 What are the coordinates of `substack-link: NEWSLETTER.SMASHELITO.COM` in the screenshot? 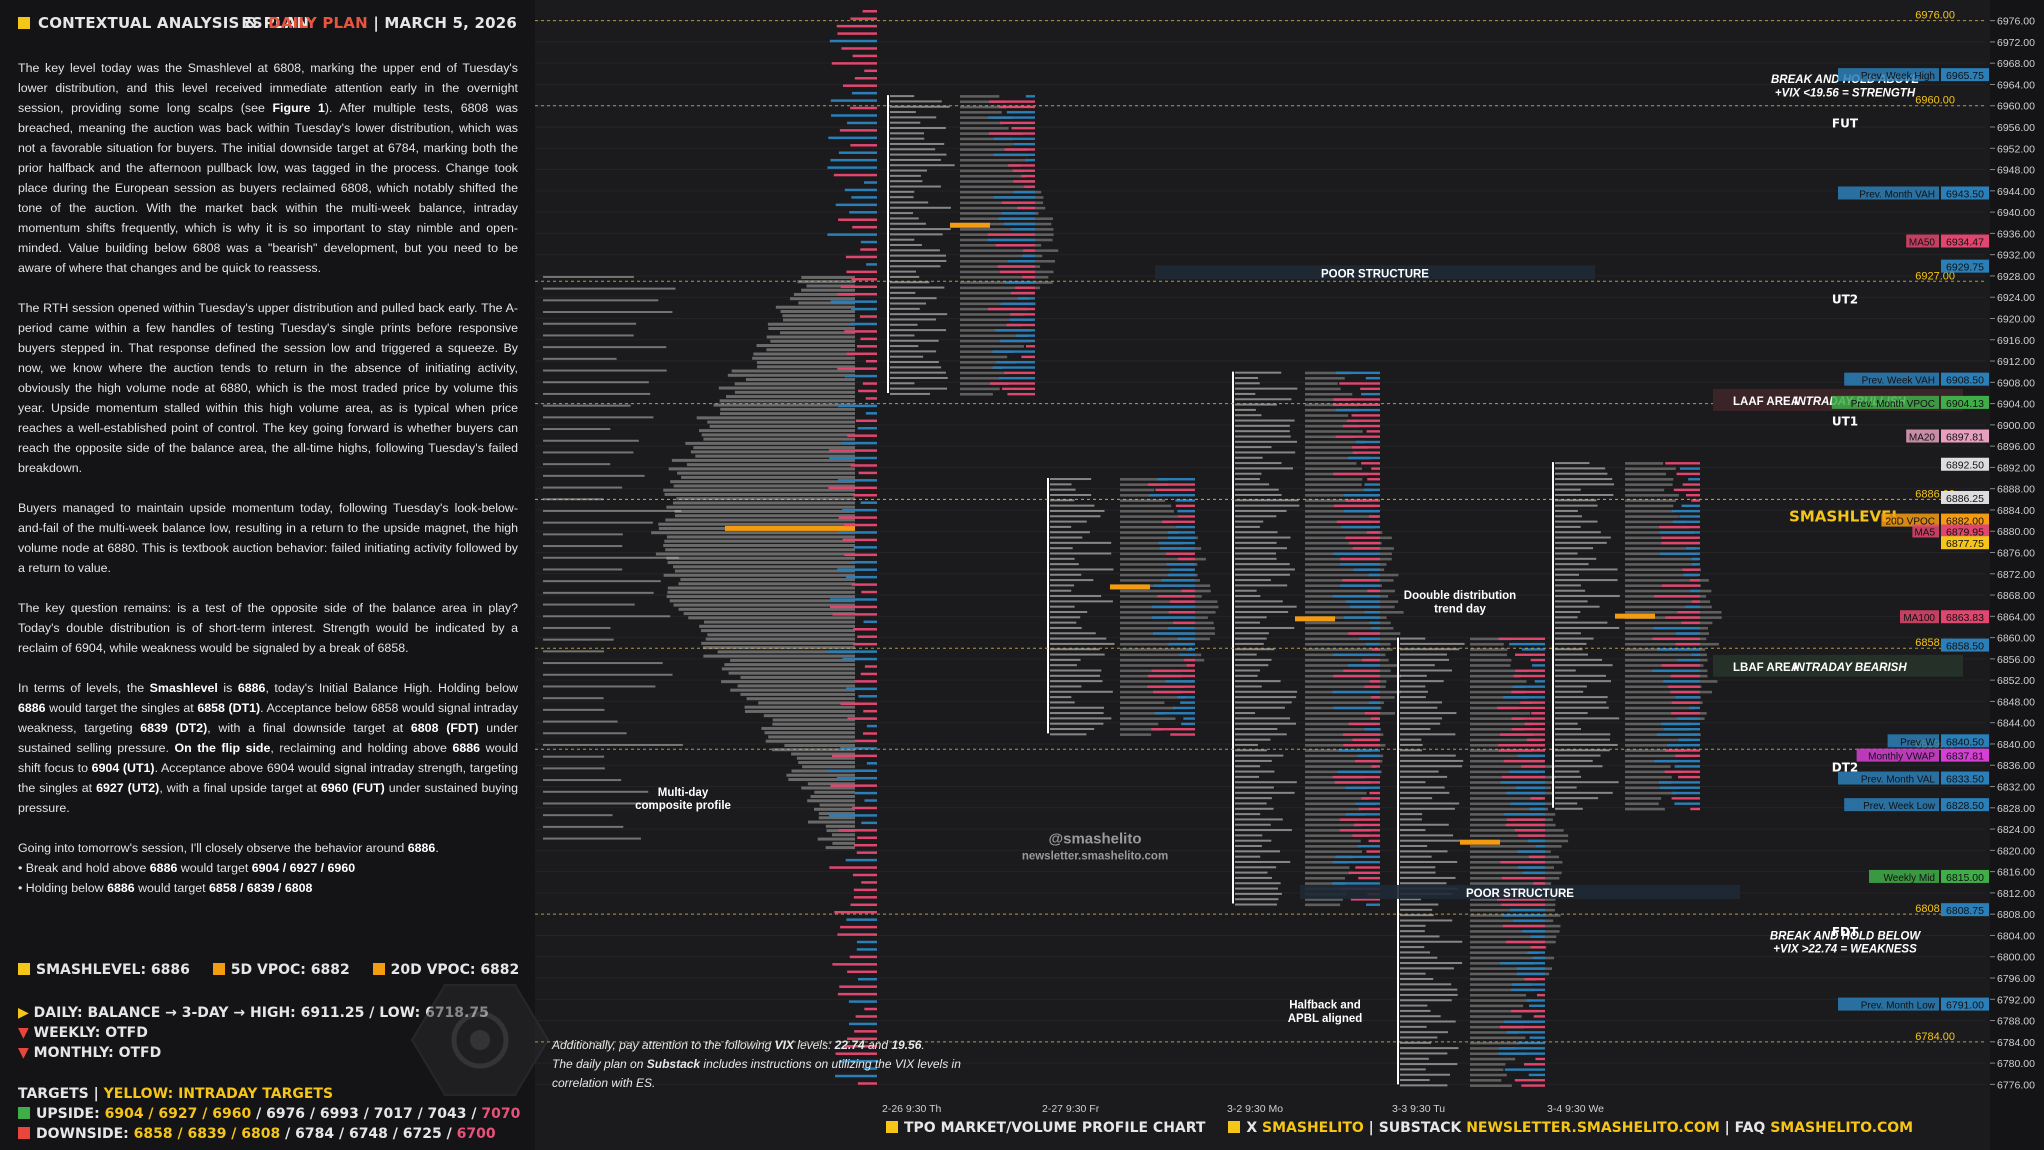 It's located at (1593, 1128).